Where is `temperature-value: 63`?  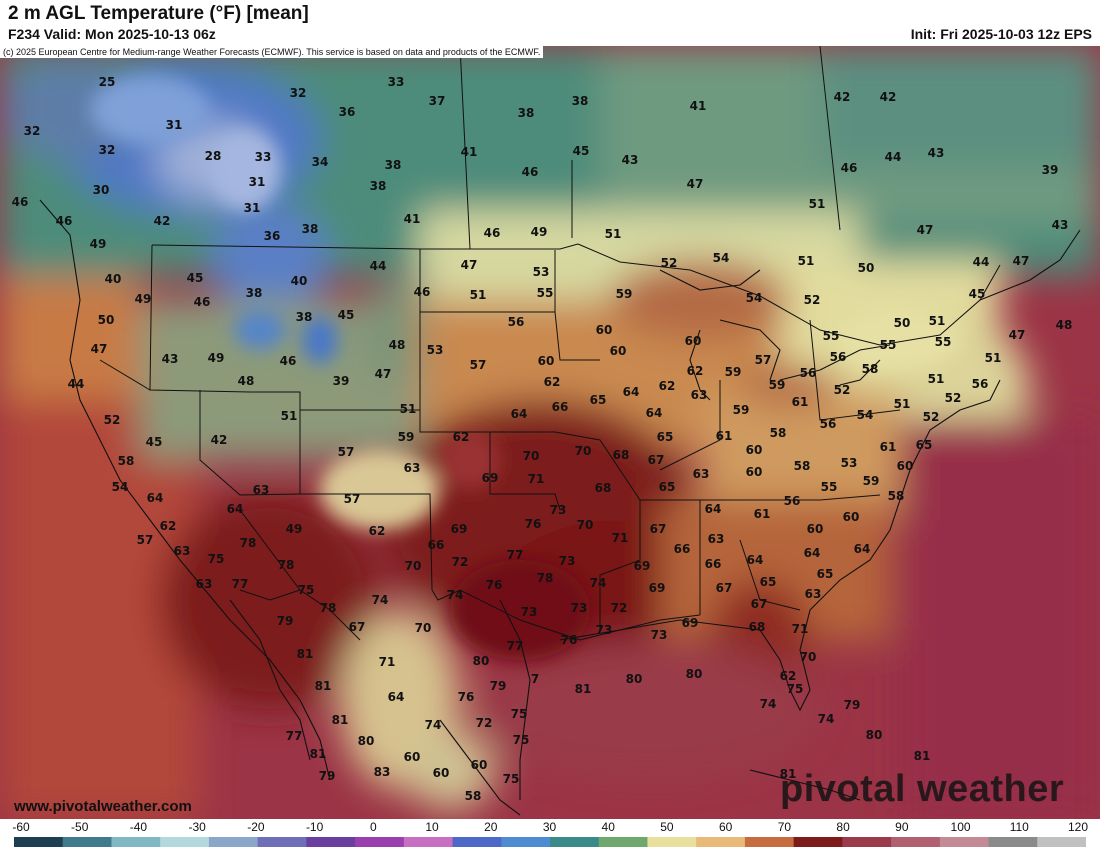
temperature-value: 63 is located at coordinates (182, 551).